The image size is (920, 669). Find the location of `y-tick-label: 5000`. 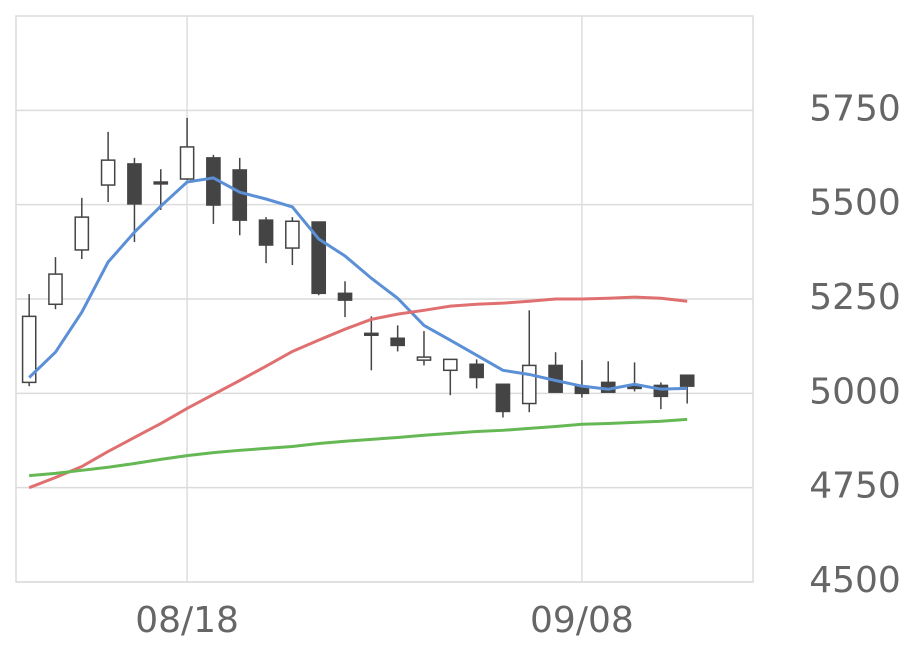

y-tick-label: 5000 is located at coordinates (855, 391).